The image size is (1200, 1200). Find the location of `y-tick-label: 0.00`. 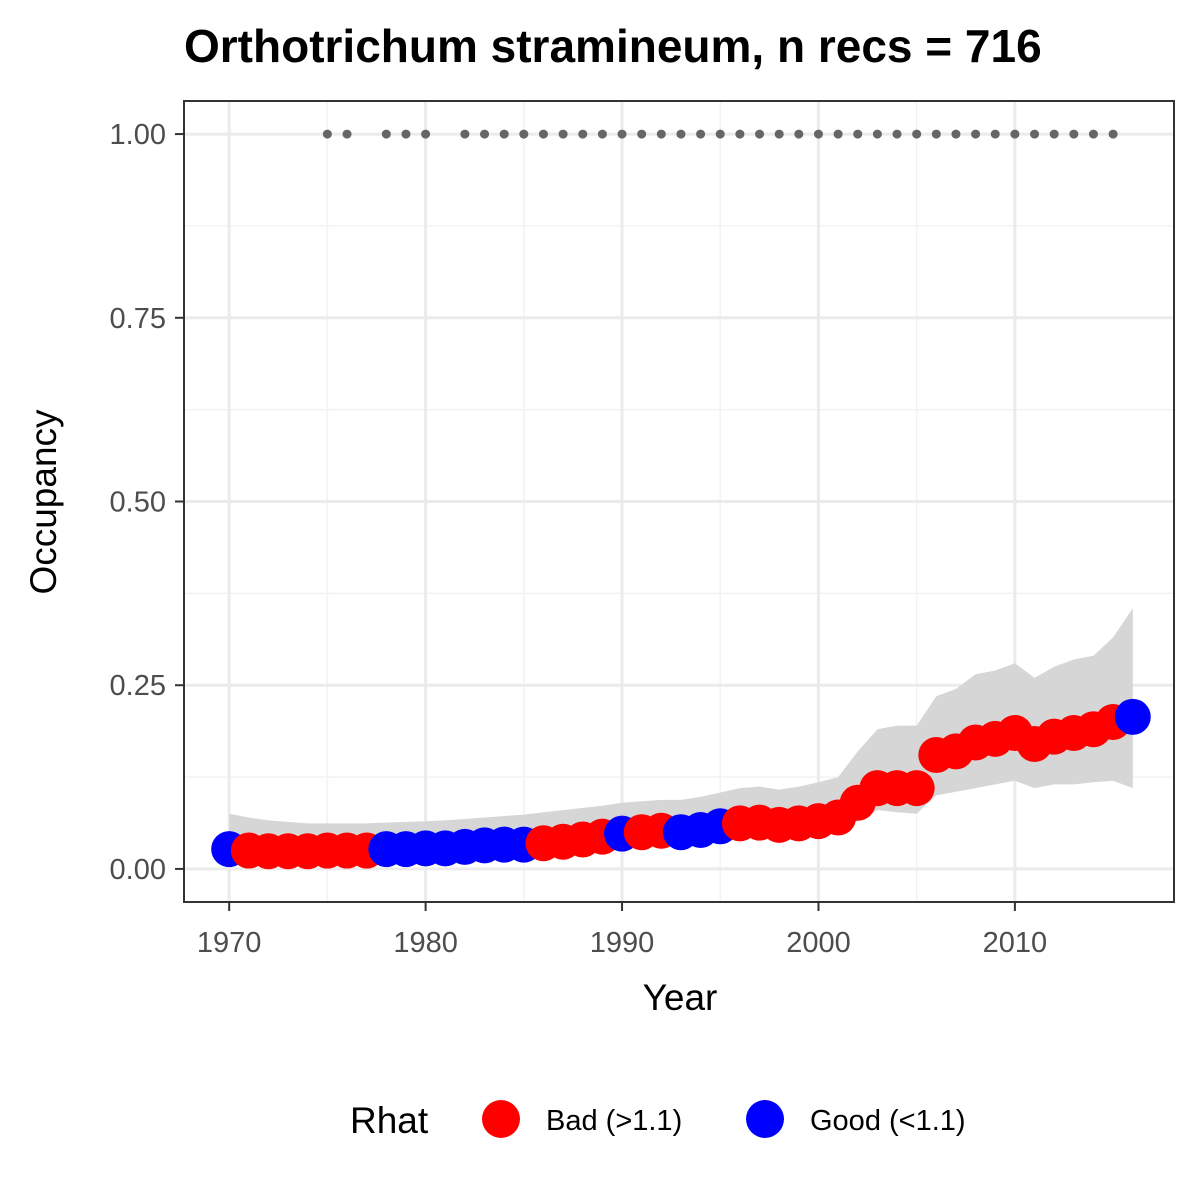

y-tick-label: 0.00 is located at coordinates (138, 870).